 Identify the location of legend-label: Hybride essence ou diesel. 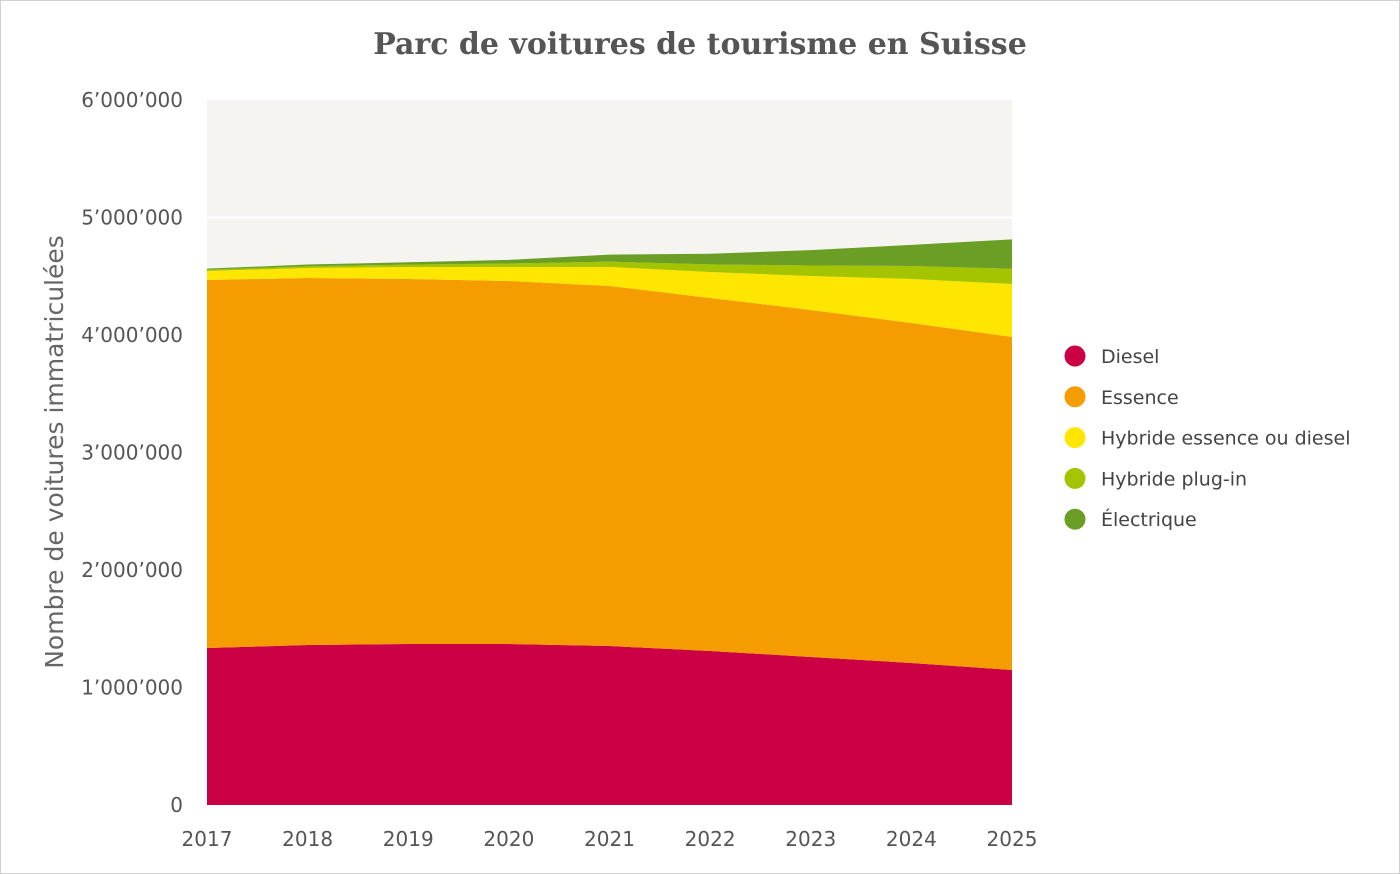
(1225, 439).